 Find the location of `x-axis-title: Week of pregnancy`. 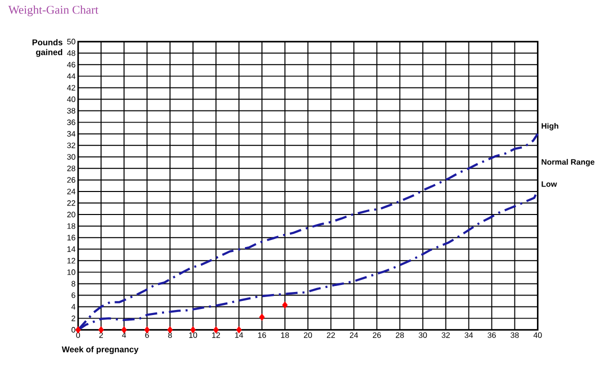

x-axis-title: Week of pregnancy is located at coordinates (100, 350).